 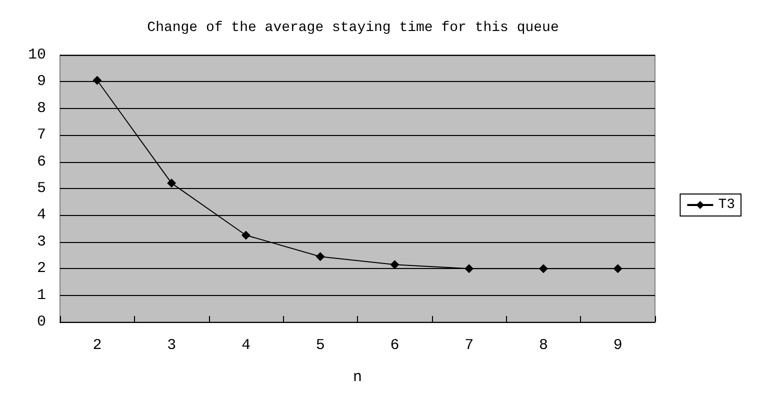 What do you see at coordinates (353, 28) in the screenshot?
I see `chart-title: Change of the average staying time for this queue` at bounding box center [353, 28].